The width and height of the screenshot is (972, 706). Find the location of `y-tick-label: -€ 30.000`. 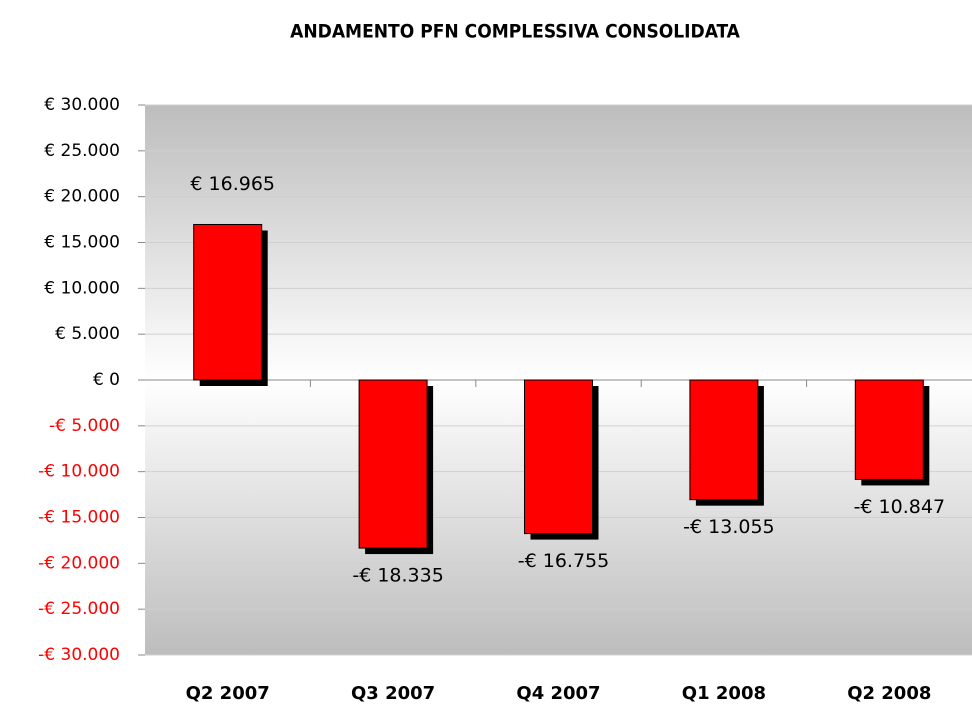

y-tick-label: -€ 30.000 is located at coordinates (79, 655).